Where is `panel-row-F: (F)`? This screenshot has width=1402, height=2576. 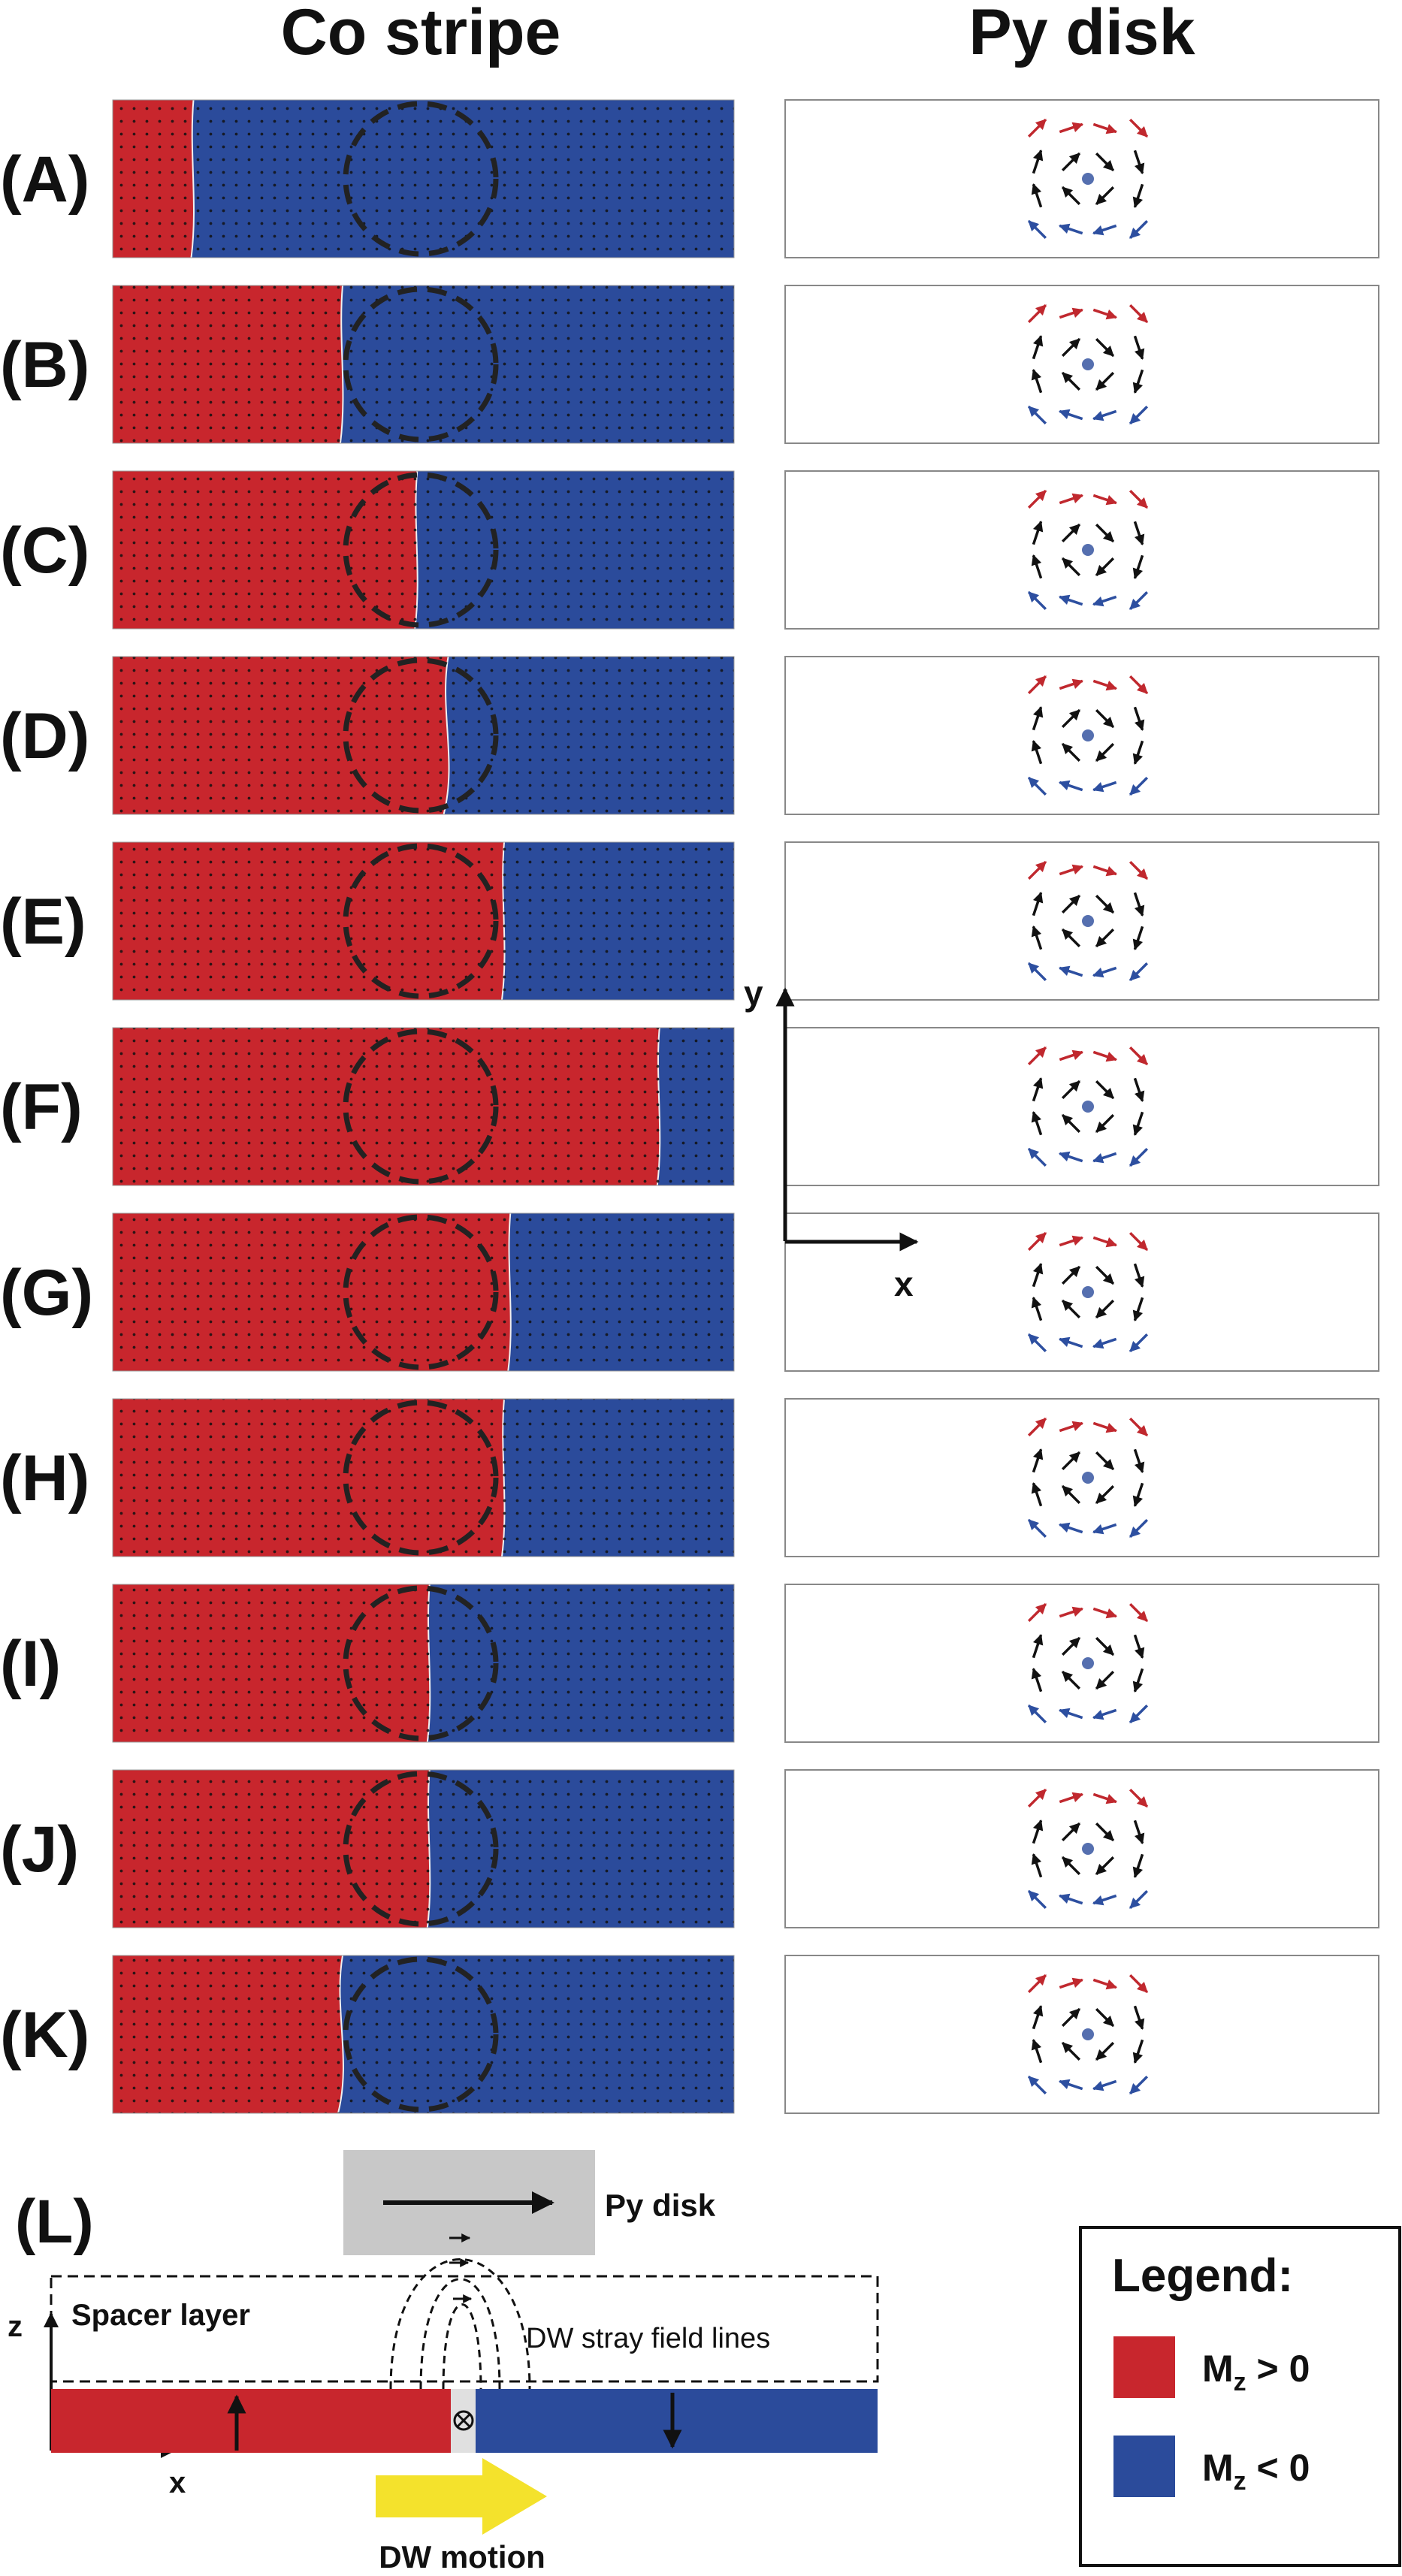 panel-row-F: (F) is located at coordinates (689, 1106).